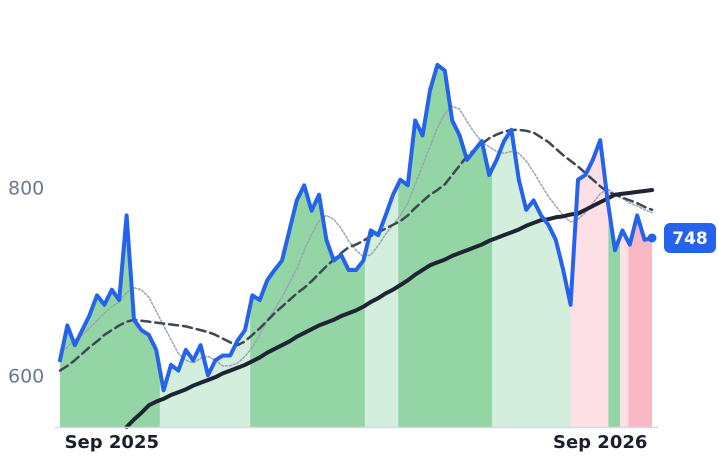  What do you see at coordinates (652, 238) in the screenshot?
I see `last-point` at bounding box center [652, 238].